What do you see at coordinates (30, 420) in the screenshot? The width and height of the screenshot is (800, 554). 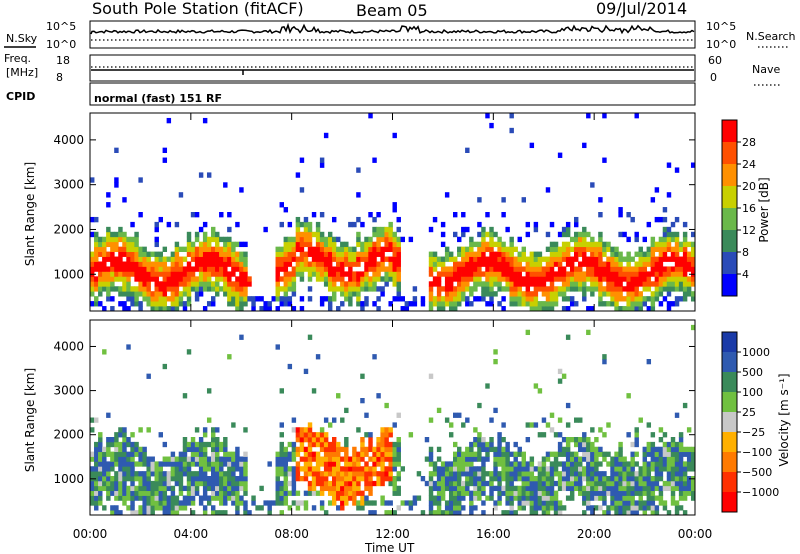 I see `velocity-ylabel: Slant Range [km]` at bounding box center [30, 420].